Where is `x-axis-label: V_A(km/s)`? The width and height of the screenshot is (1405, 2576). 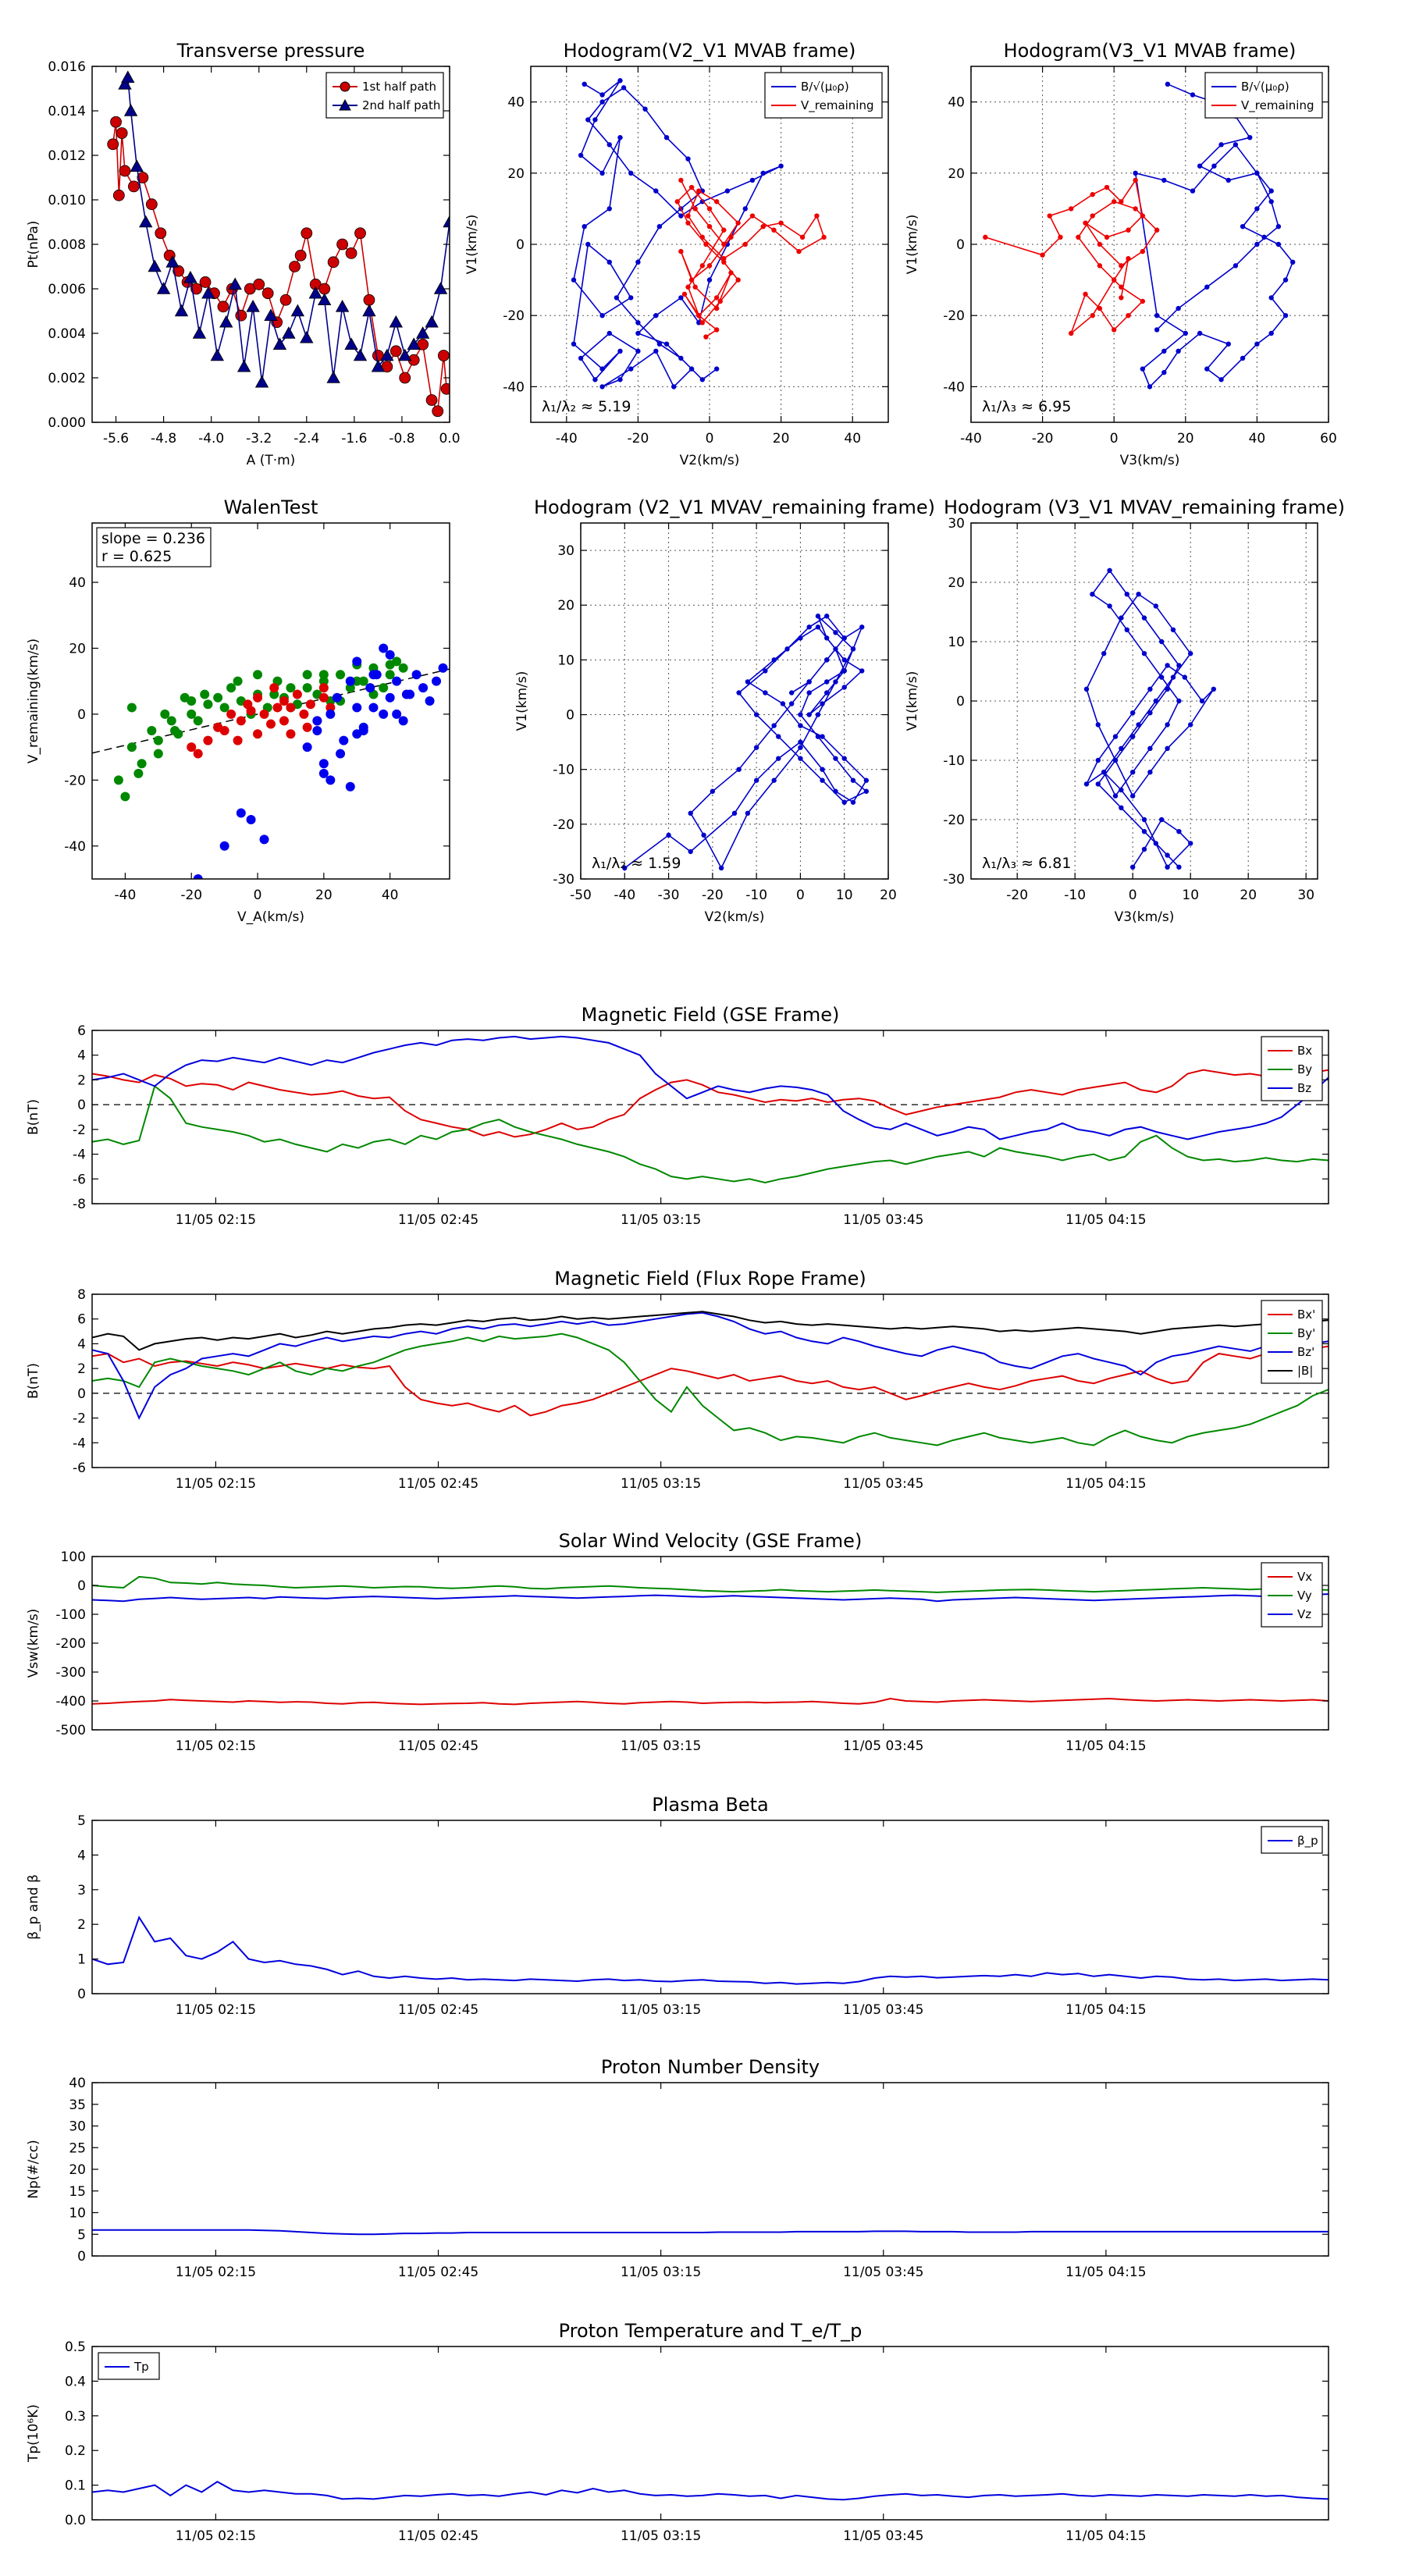
x-axis-label: V_A(km/s) is located at coordinates (270, 917).